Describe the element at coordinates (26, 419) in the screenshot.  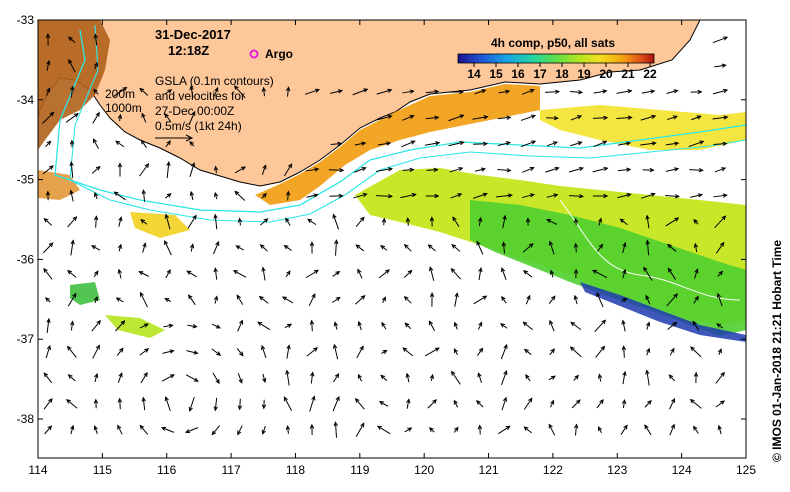
I see `y-tick-label: -38` at that location.